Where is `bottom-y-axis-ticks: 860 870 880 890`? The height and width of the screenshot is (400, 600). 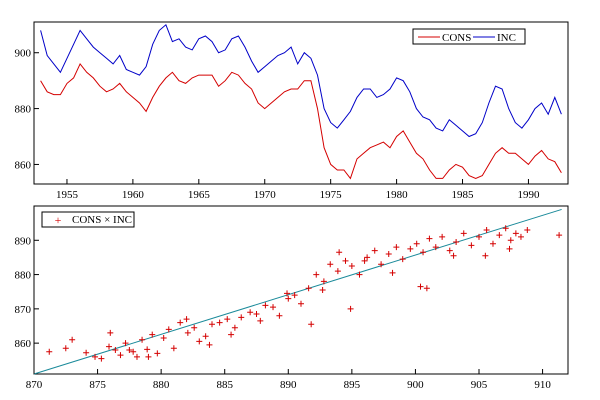 bottom-y-axis-ticks: 860 870 880 890 is located at coordinates (27, 292).